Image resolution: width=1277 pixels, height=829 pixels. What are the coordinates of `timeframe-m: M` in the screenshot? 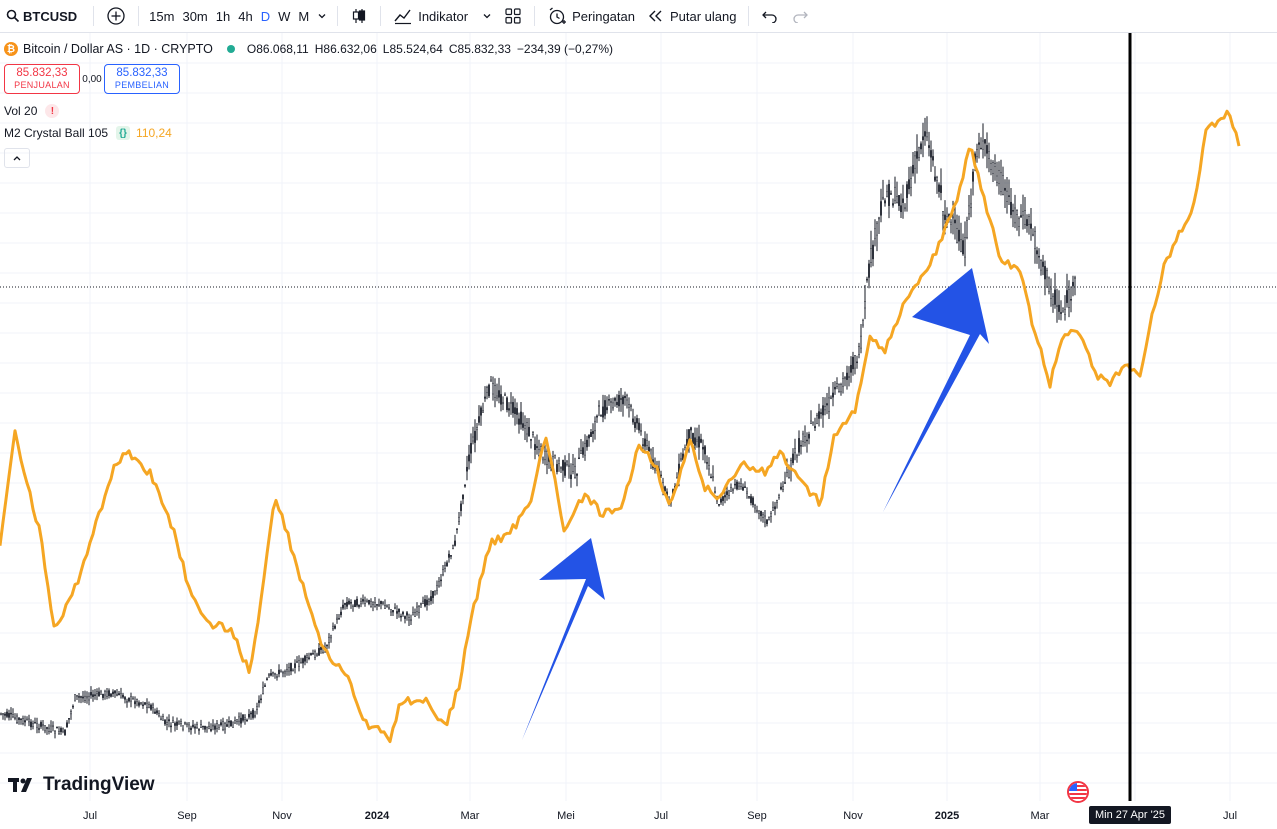 It's located at (304, 16).